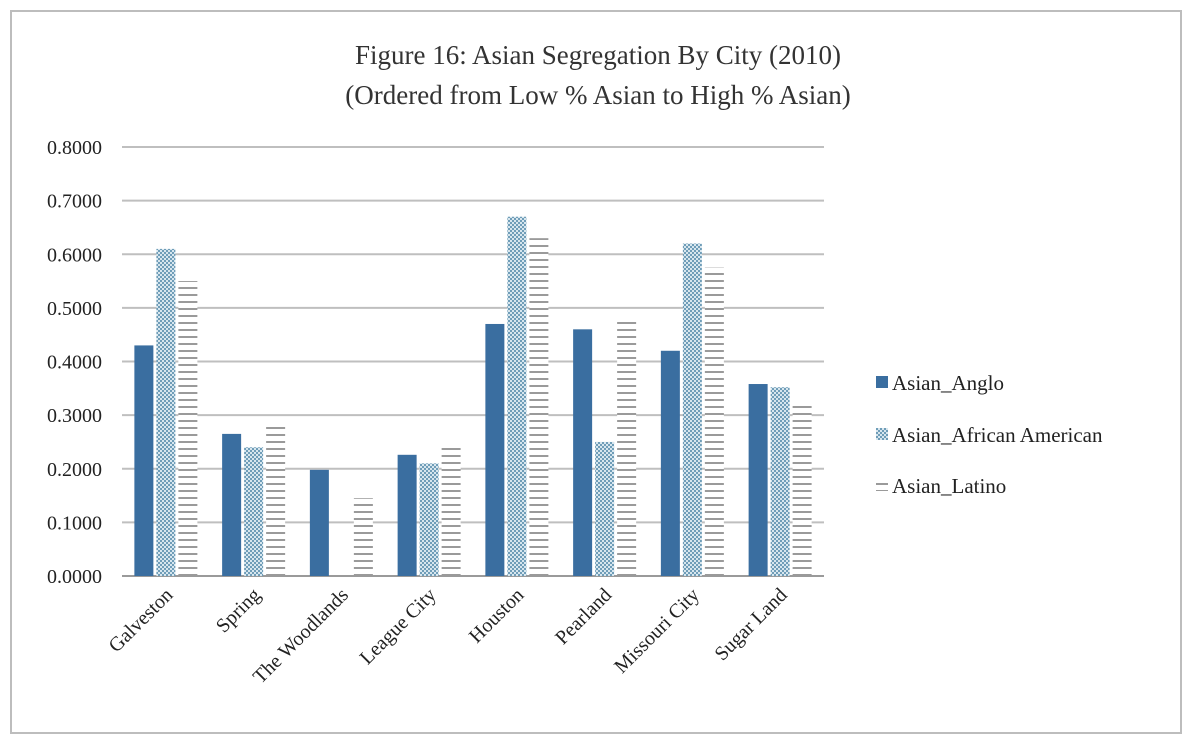 The height and width of the screenshot is (746, 1194). I want to click on x-category-label: Missouri City, so click(657, 631).